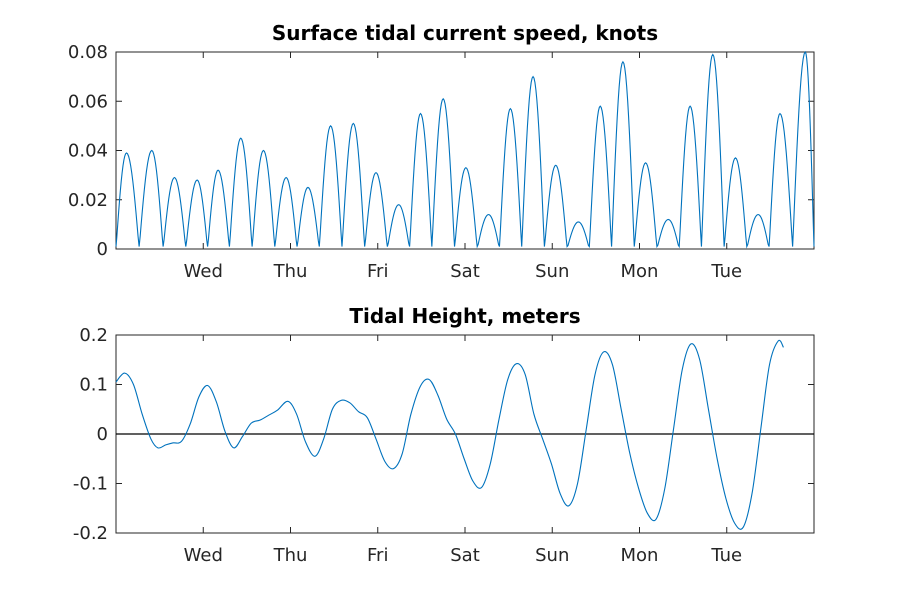  Describe the element at coordinates (88, 101) in the screenshot. I see `y-tick-label: 0.06` at that location.